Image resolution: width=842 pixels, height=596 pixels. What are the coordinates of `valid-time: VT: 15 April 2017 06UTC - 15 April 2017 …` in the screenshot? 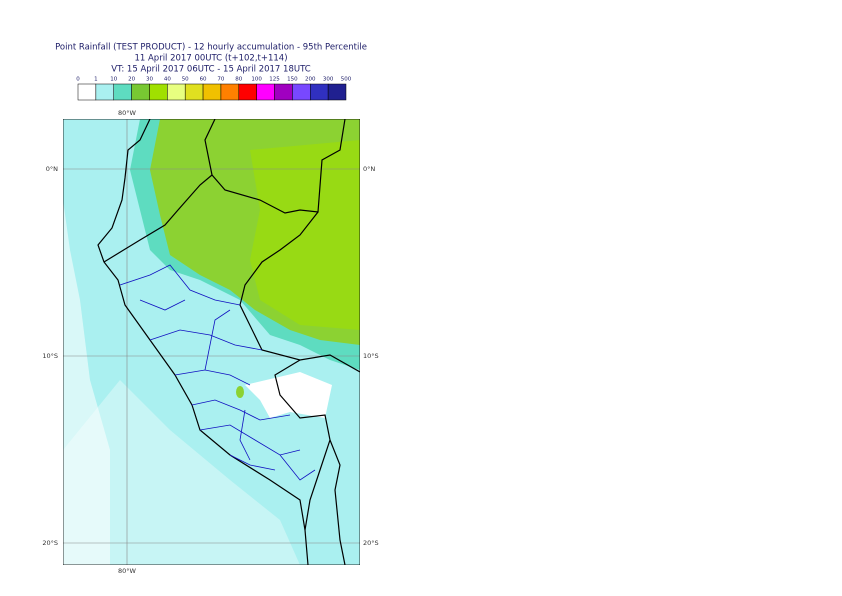 It's located at (210, 70).